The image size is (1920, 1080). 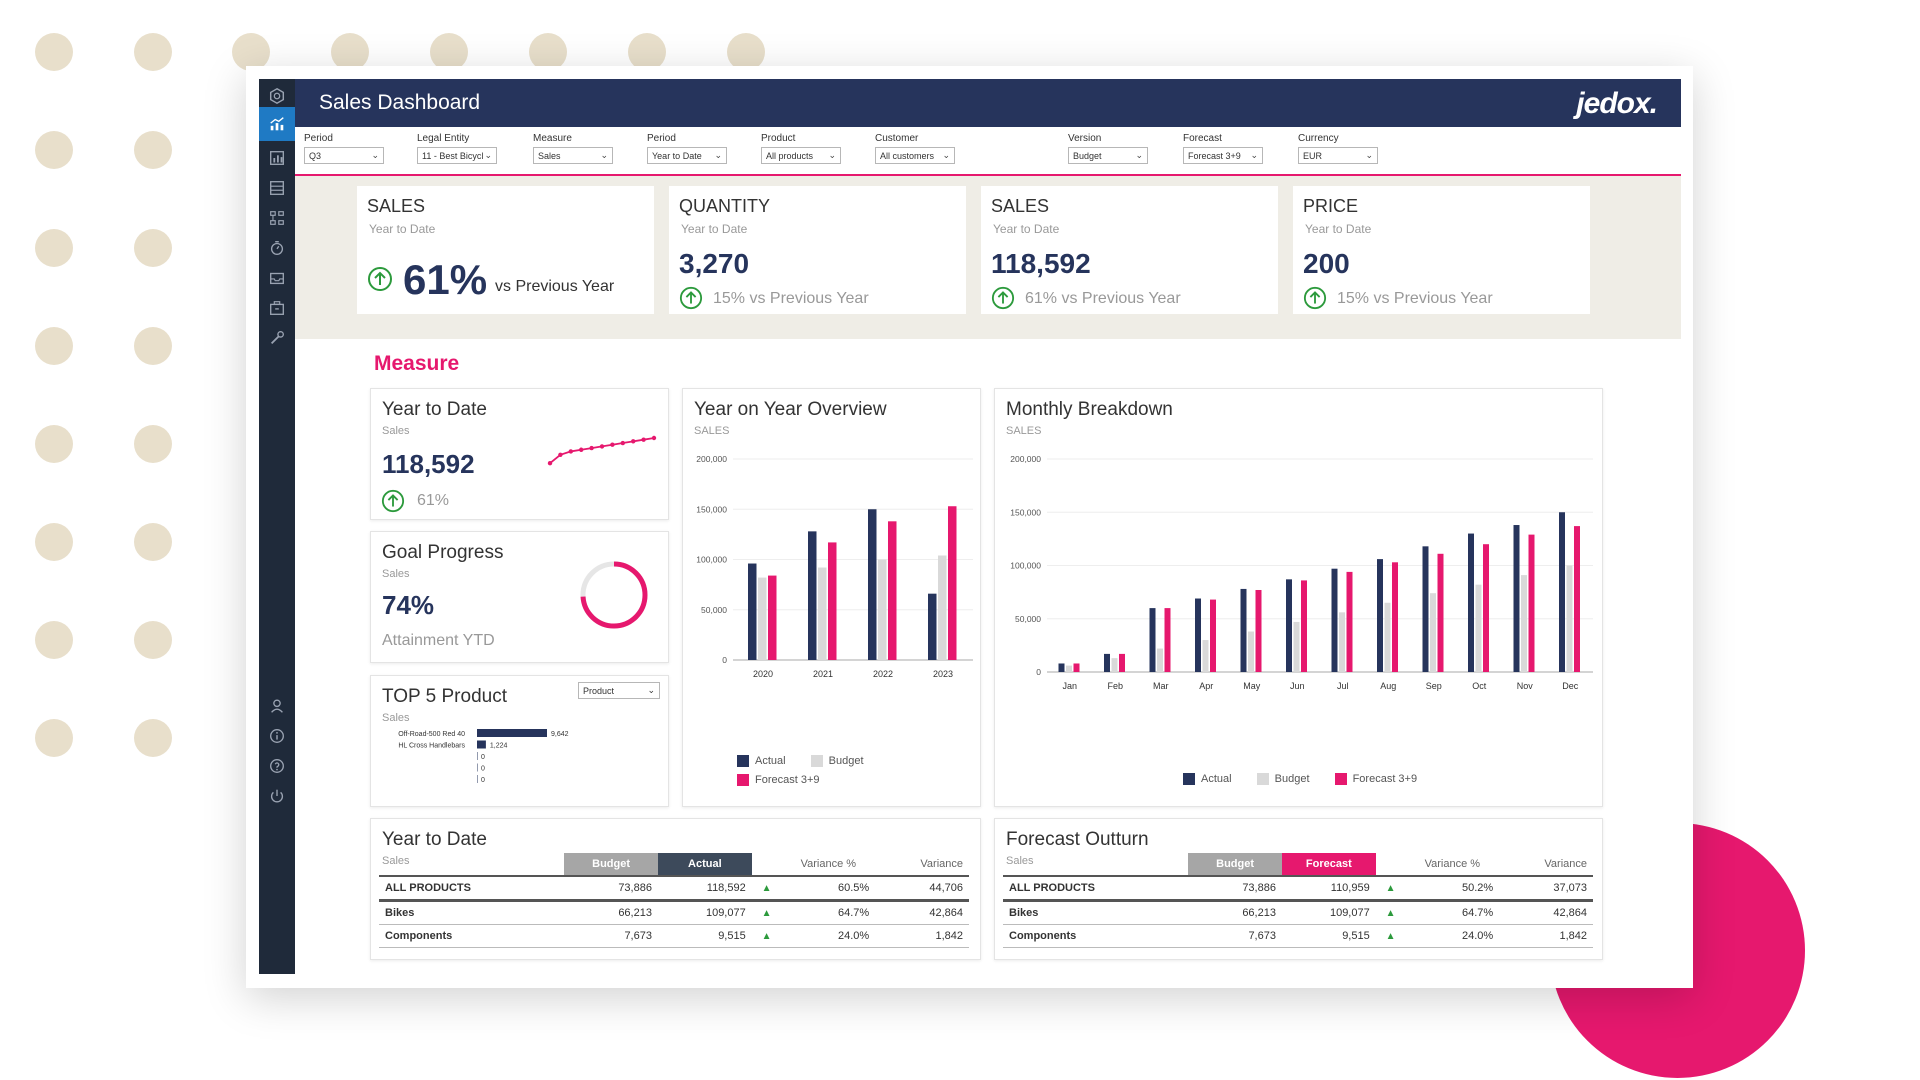 I want to click on cell-variance-pct: 50.2%, so click(x=1477, y=888).